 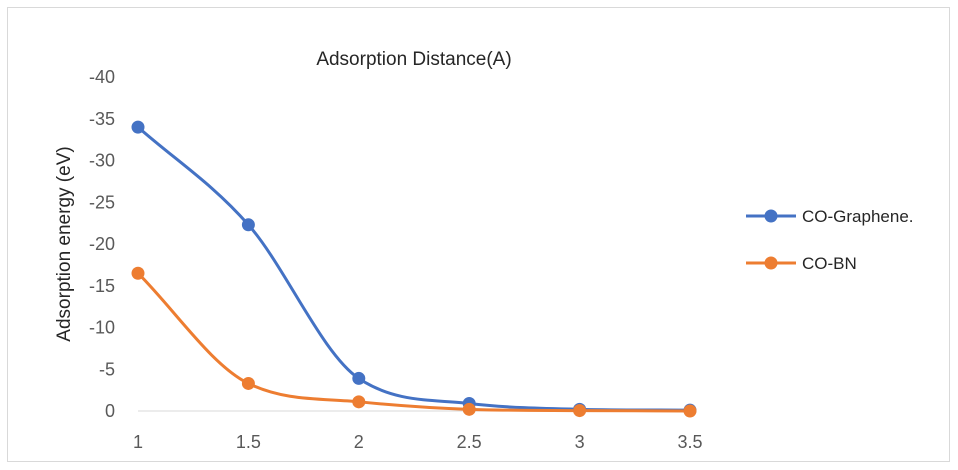 I want to click on y-tick-label: -30, so click(x=102, y=161).